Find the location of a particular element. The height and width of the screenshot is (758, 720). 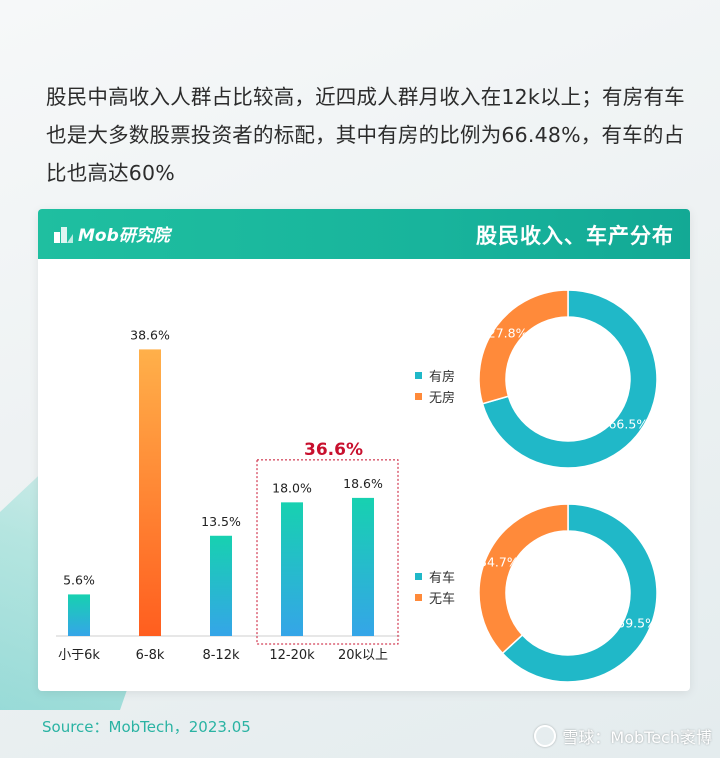

legend-item-car-no: 无车 is located at coordinates (435, 597).